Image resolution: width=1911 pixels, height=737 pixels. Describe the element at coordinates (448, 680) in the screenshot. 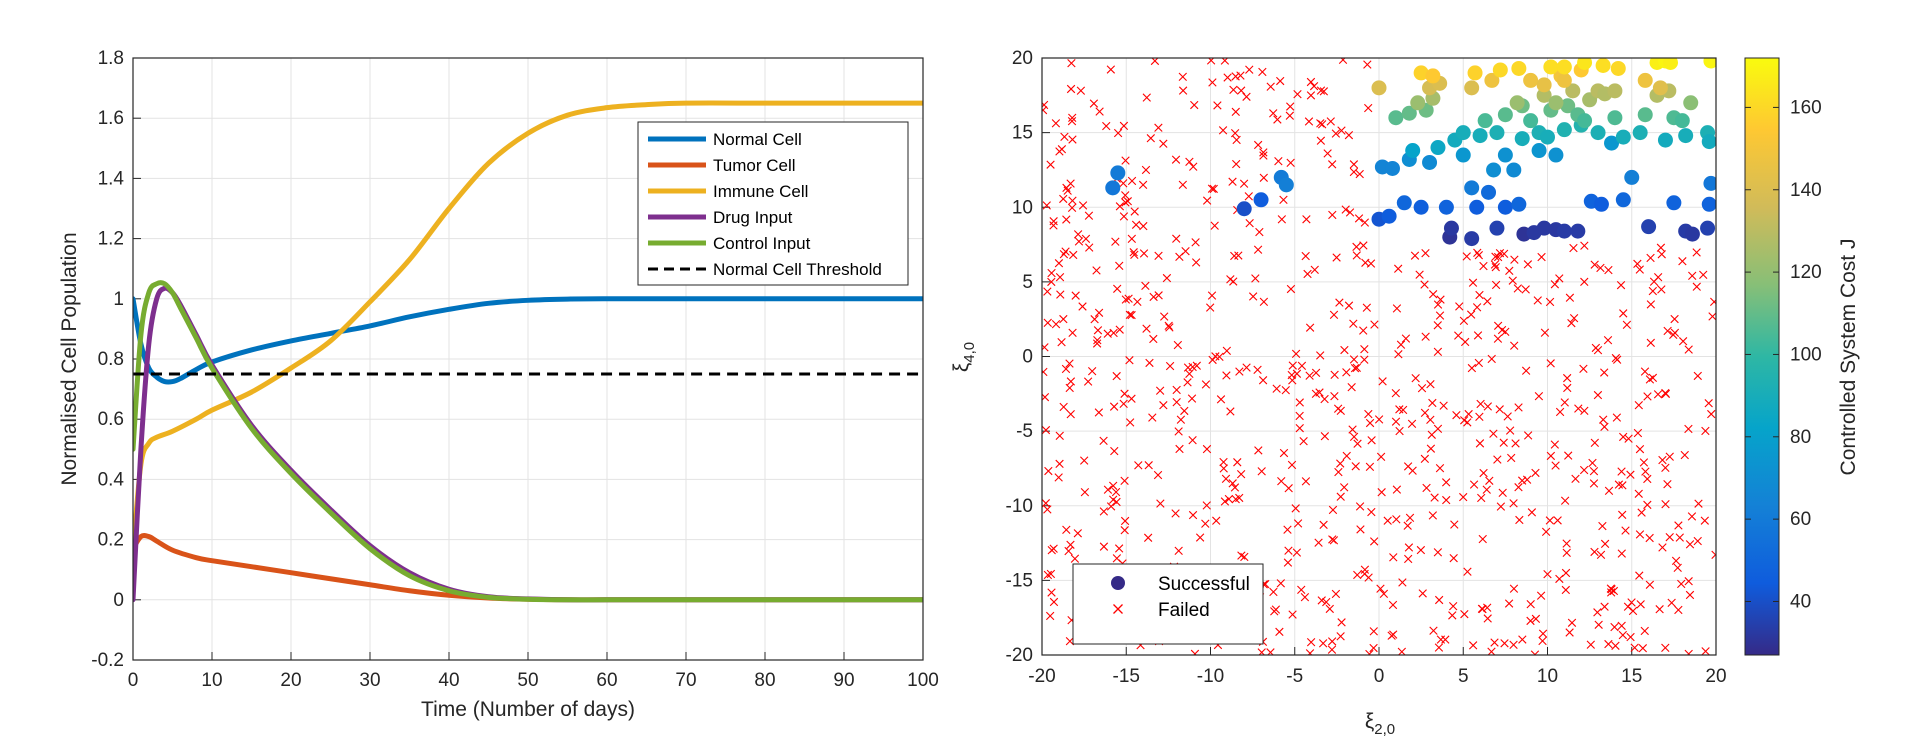

I see `x-tick-label: 40` at that location.